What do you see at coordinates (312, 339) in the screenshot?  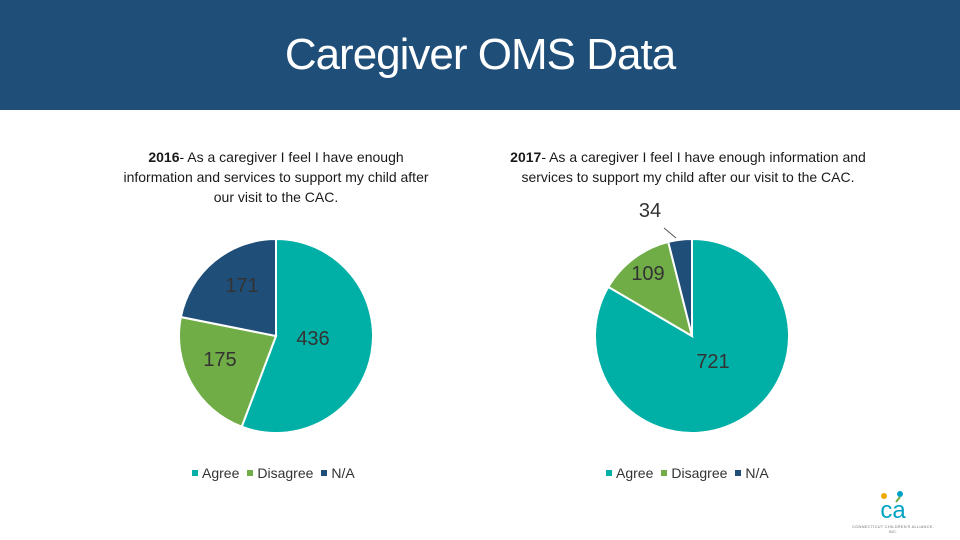 I see `data-label: 436` at bounding box center [312, 339].